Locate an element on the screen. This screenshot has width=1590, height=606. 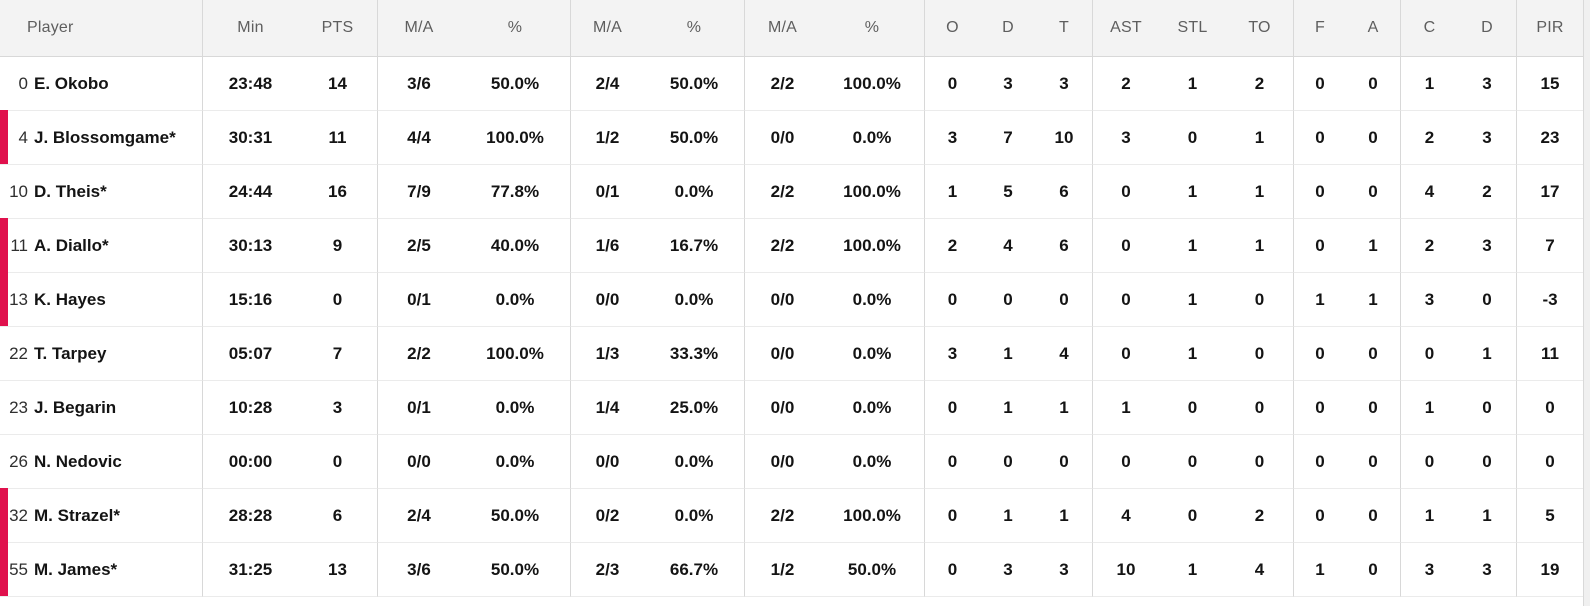
player-cell: 23 J. Begarin is located at coordinates (101, 408).